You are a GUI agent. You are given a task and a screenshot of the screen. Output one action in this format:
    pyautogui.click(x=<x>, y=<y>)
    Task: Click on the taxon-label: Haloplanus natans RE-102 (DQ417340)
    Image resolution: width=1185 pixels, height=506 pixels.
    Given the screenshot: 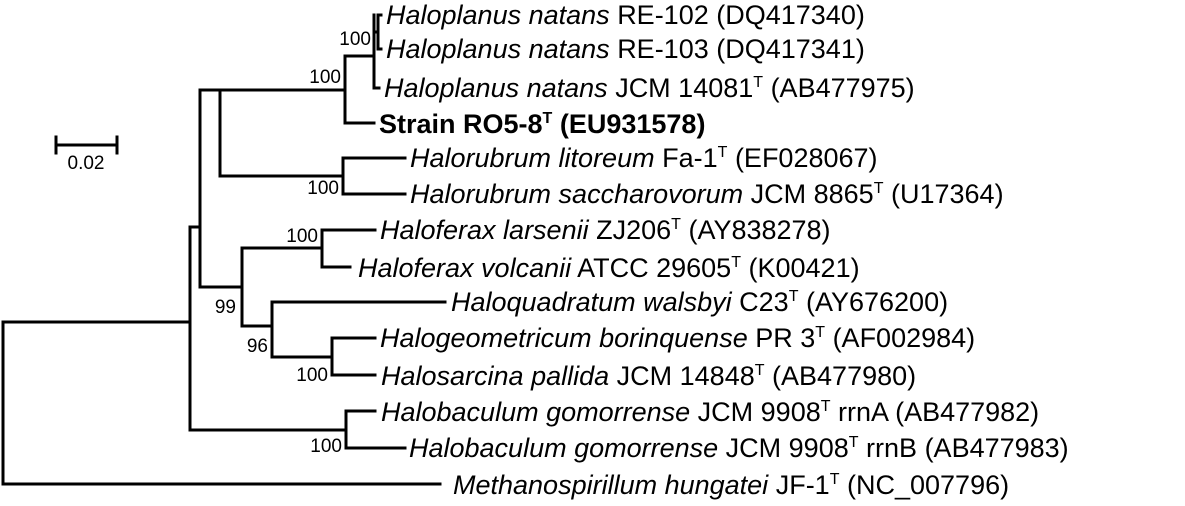 What is the action you would take?
    pyautogui.click(x=625, y=15)
    